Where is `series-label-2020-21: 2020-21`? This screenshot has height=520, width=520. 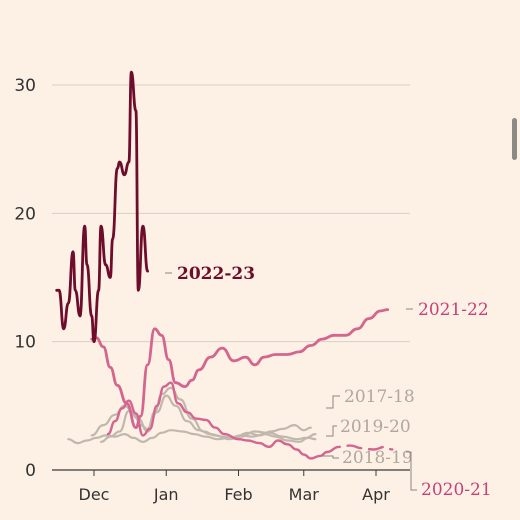
series-label-2020-21: 2020-21 is located at coordinates (456, 490).